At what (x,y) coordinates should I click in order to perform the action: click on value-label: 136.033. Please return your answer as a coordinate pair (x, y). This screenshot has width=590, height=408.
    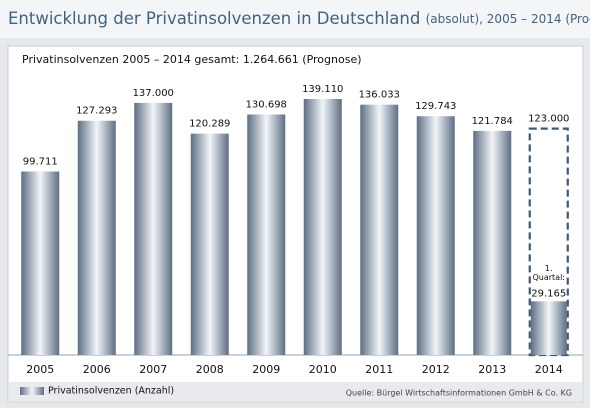
    Looking at the image, I should click on (379, 95).